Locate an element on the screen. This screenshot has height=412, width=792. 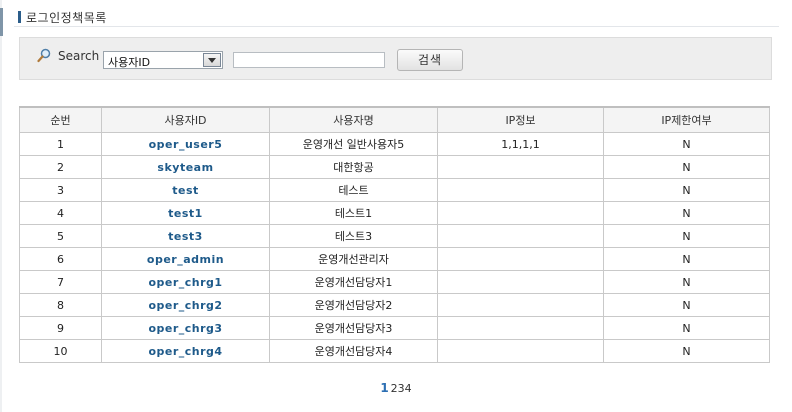
cell-user-name: 운영개선담당자3 is located at coordinates (353, 328).